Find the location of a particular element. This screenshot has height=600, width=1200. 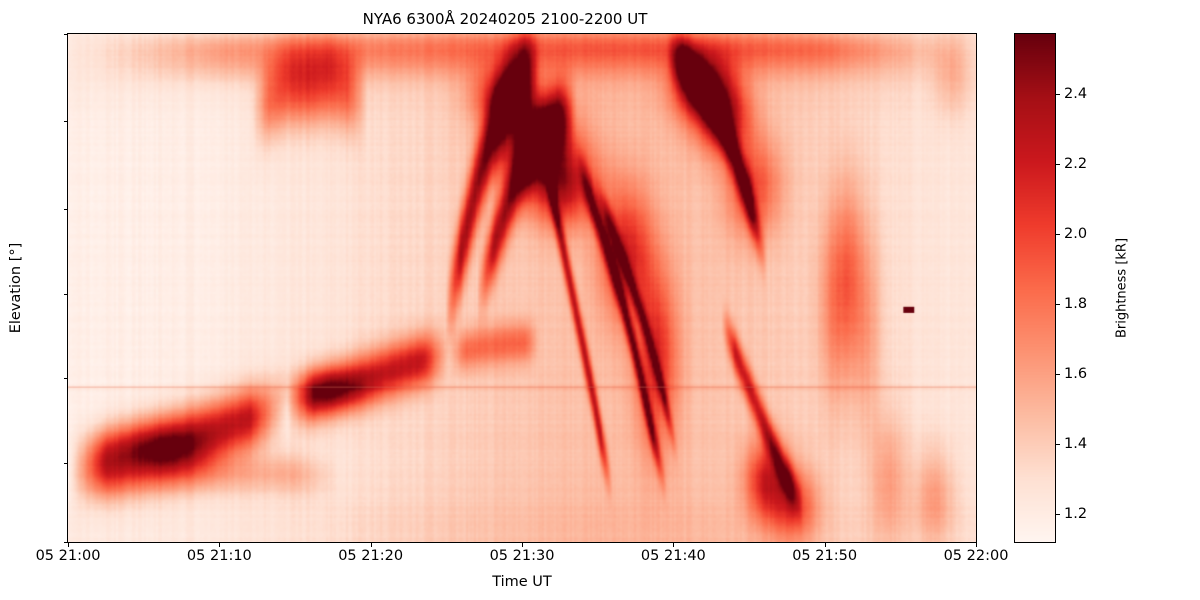

colorbar-tick-label: 2.0 is located at coordinates (1076, 233).